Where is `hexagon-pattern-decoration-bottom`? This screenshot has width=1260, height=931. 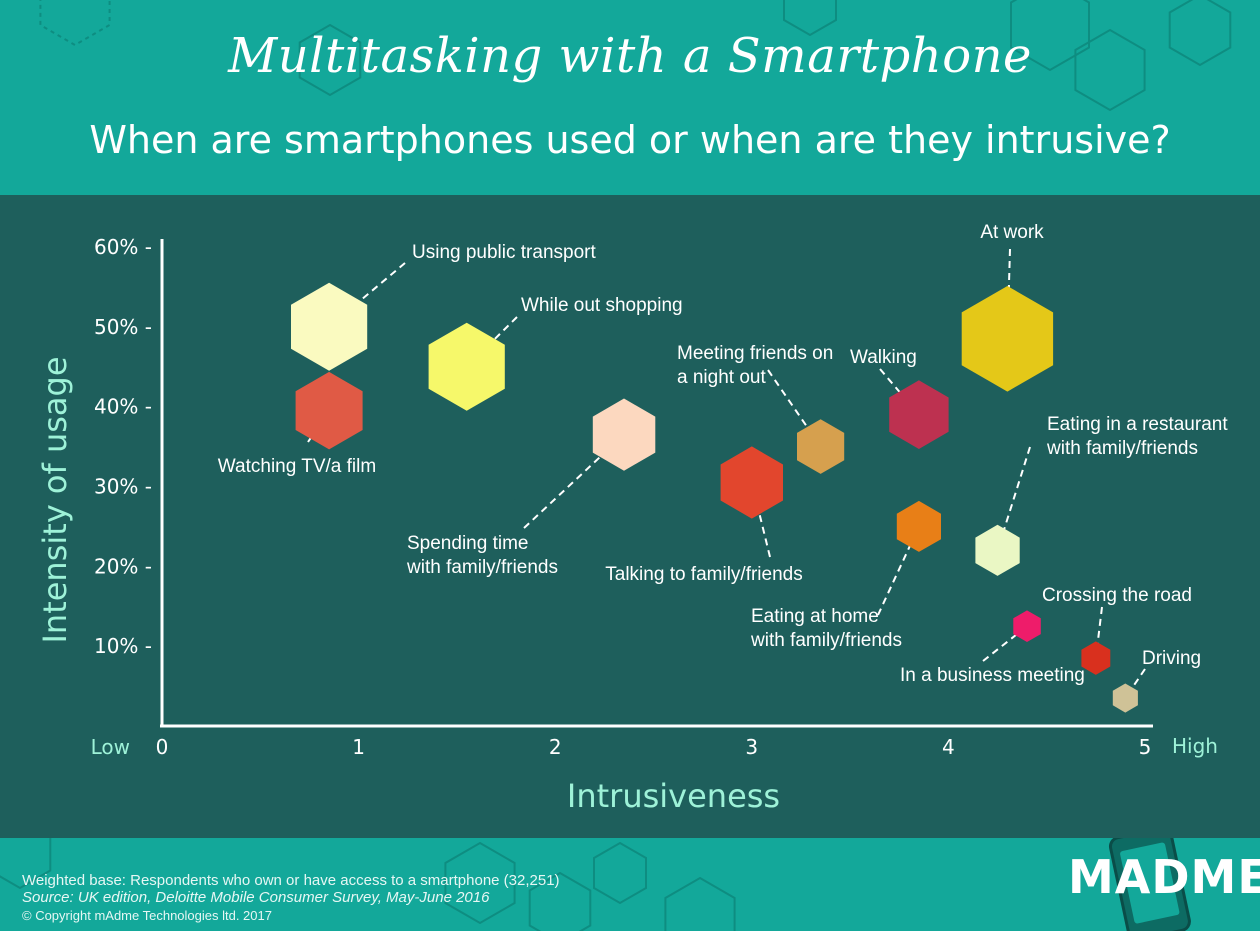 hexagon-pattern-decoration-bottom is located at coordinates (368, 884).